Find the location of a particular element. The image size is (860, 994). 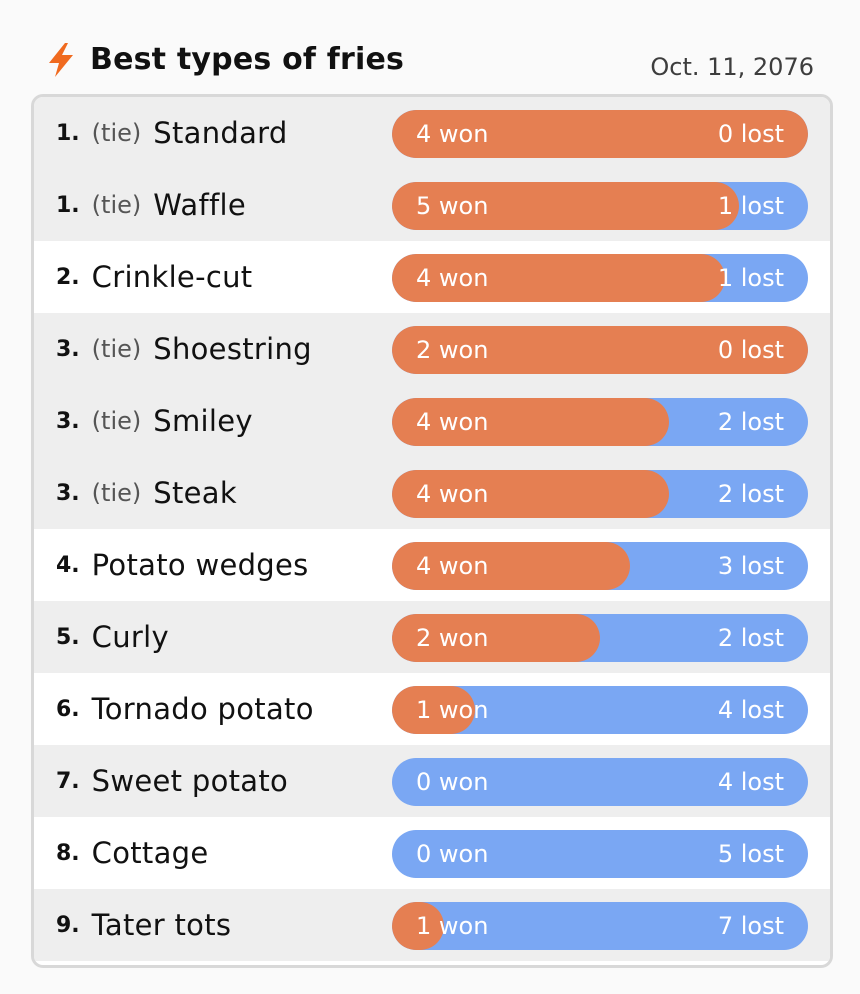

table-row: 1. (tie) Standard 4 won 0 lost is located at coordinates (432, 133).